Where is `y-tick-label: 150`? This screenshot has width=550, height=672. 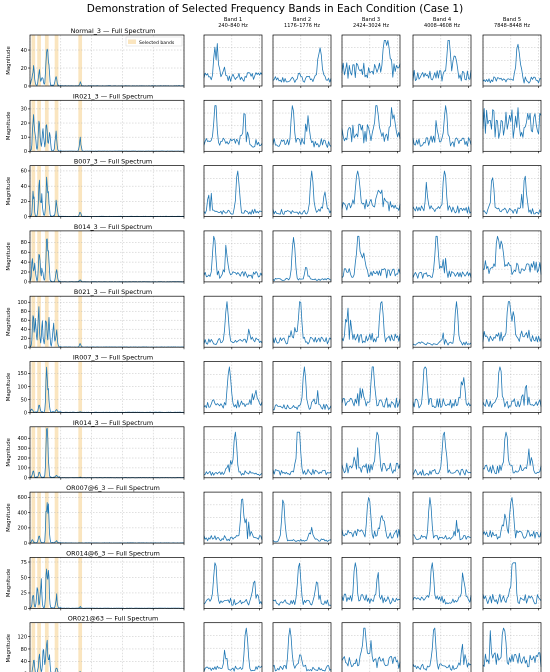
y-tick-label: 150 is located at coordinates (22, 374).